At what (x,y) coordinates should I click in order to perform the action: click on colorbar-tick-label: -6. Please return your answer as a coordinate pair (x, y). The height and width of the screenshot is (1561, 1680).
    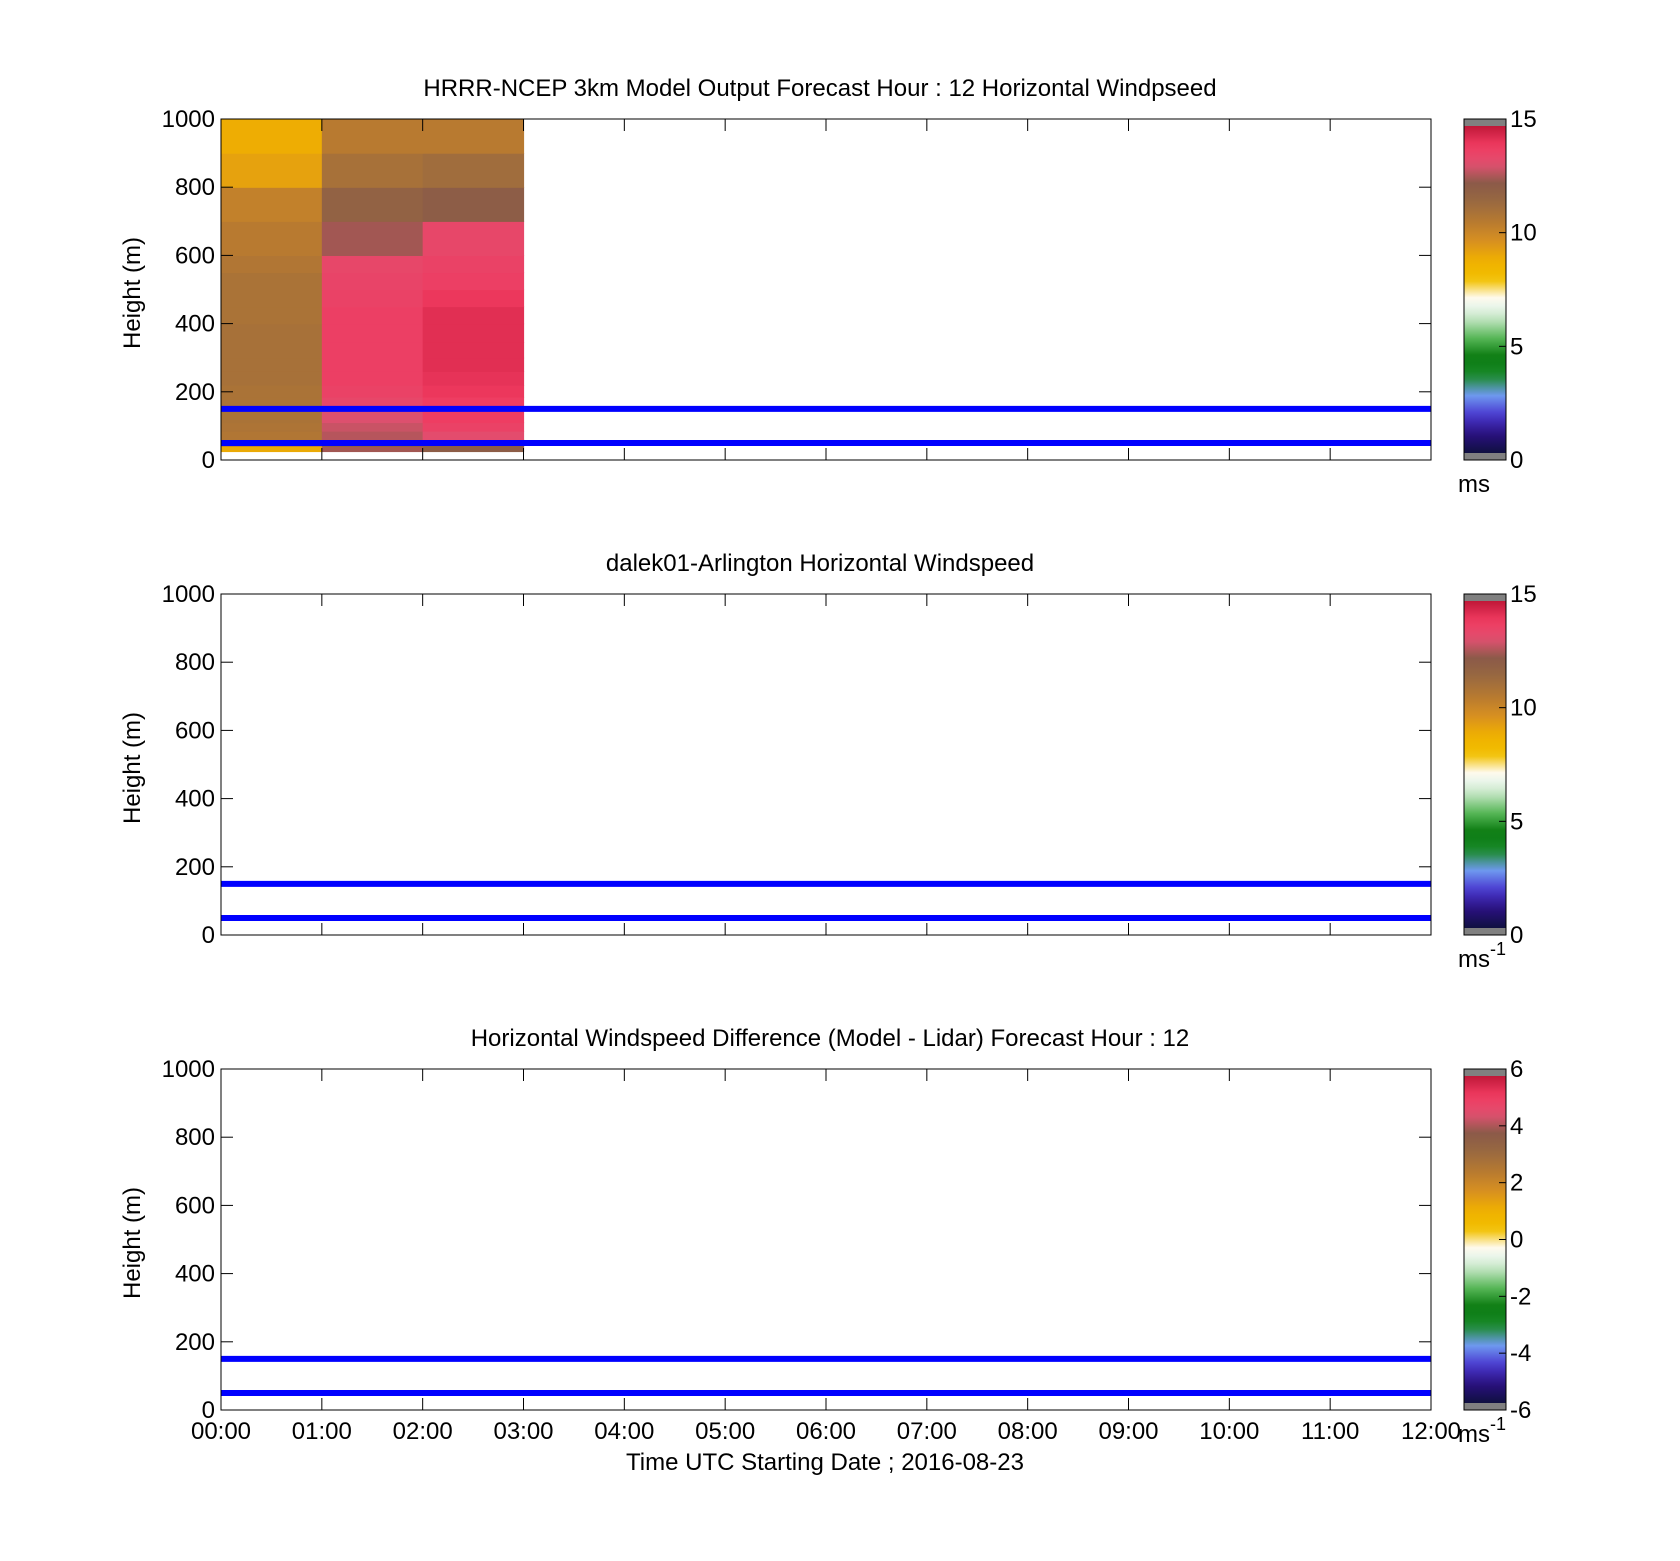
    Looking at the image, I should click on (1520, 1410).